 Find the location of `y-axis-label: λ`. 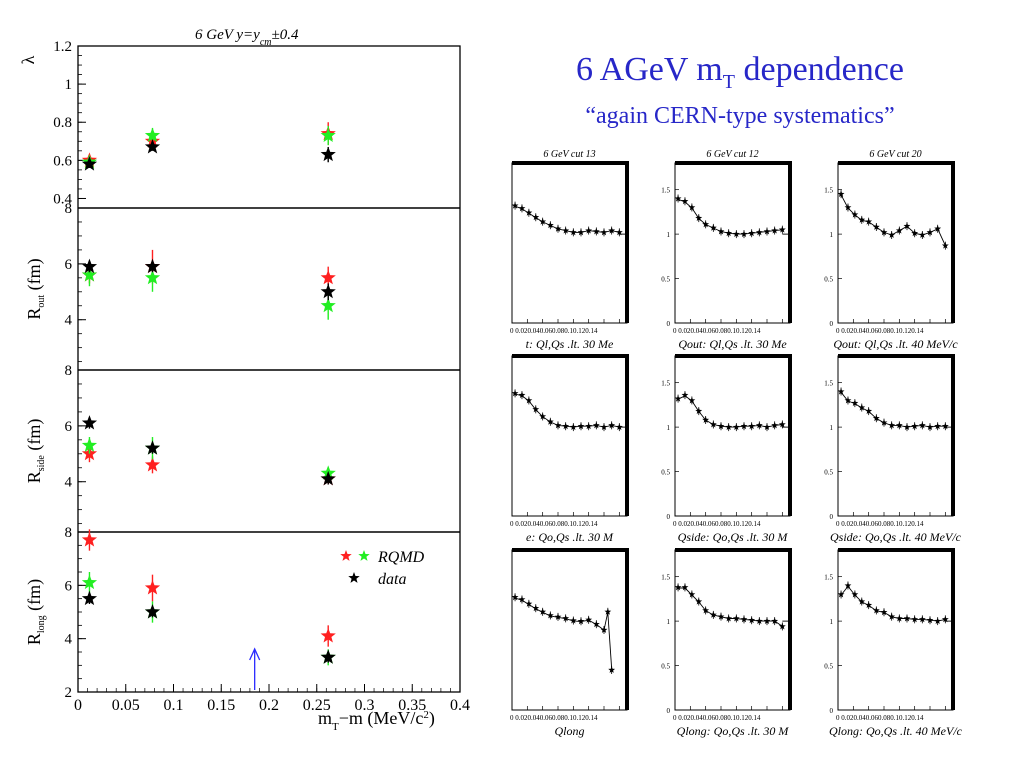

y-axis-label: λ is located at coordinates (28, 59).